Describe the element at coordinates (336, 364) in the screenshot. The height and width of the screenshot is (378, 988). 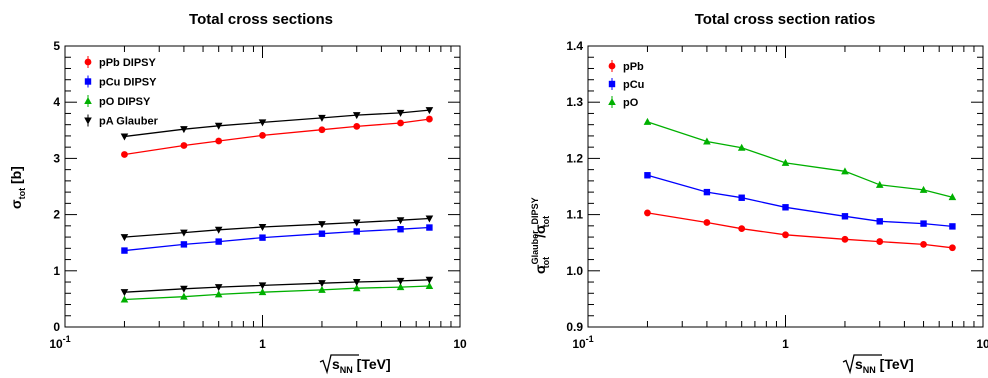
I see `x-axis-title-main: s` at that location.